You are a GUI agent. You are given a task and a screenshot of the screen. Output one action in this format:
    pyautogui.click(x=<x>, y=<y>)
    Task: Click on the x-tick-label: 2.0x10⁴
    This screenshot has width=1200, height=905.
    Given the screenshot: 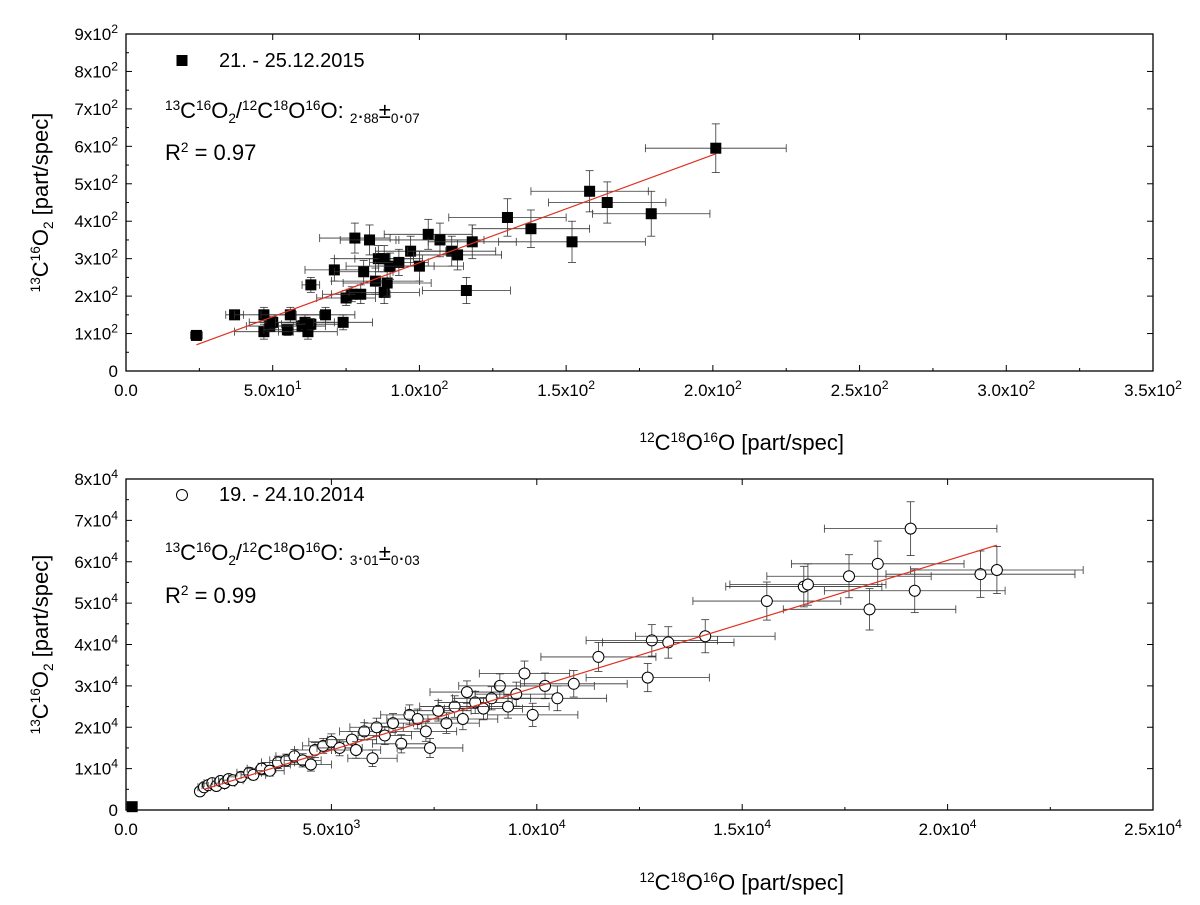 What is the action you would take?
    pyautogui.click(x=948, y=828)
    